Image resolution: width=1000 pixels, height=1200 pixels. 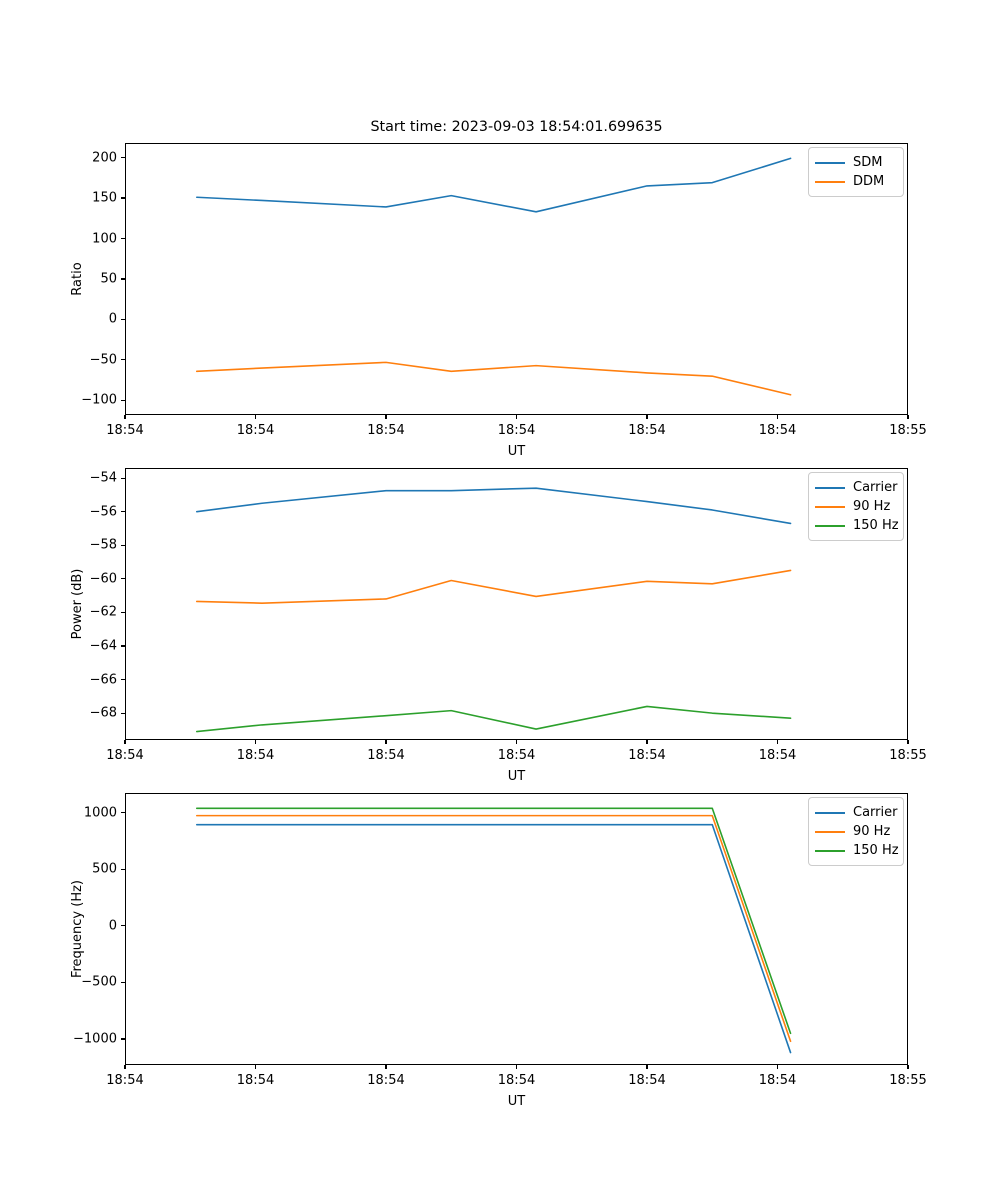 I want to click on legend-0: SDM DDM, so click(x=856, y=172).